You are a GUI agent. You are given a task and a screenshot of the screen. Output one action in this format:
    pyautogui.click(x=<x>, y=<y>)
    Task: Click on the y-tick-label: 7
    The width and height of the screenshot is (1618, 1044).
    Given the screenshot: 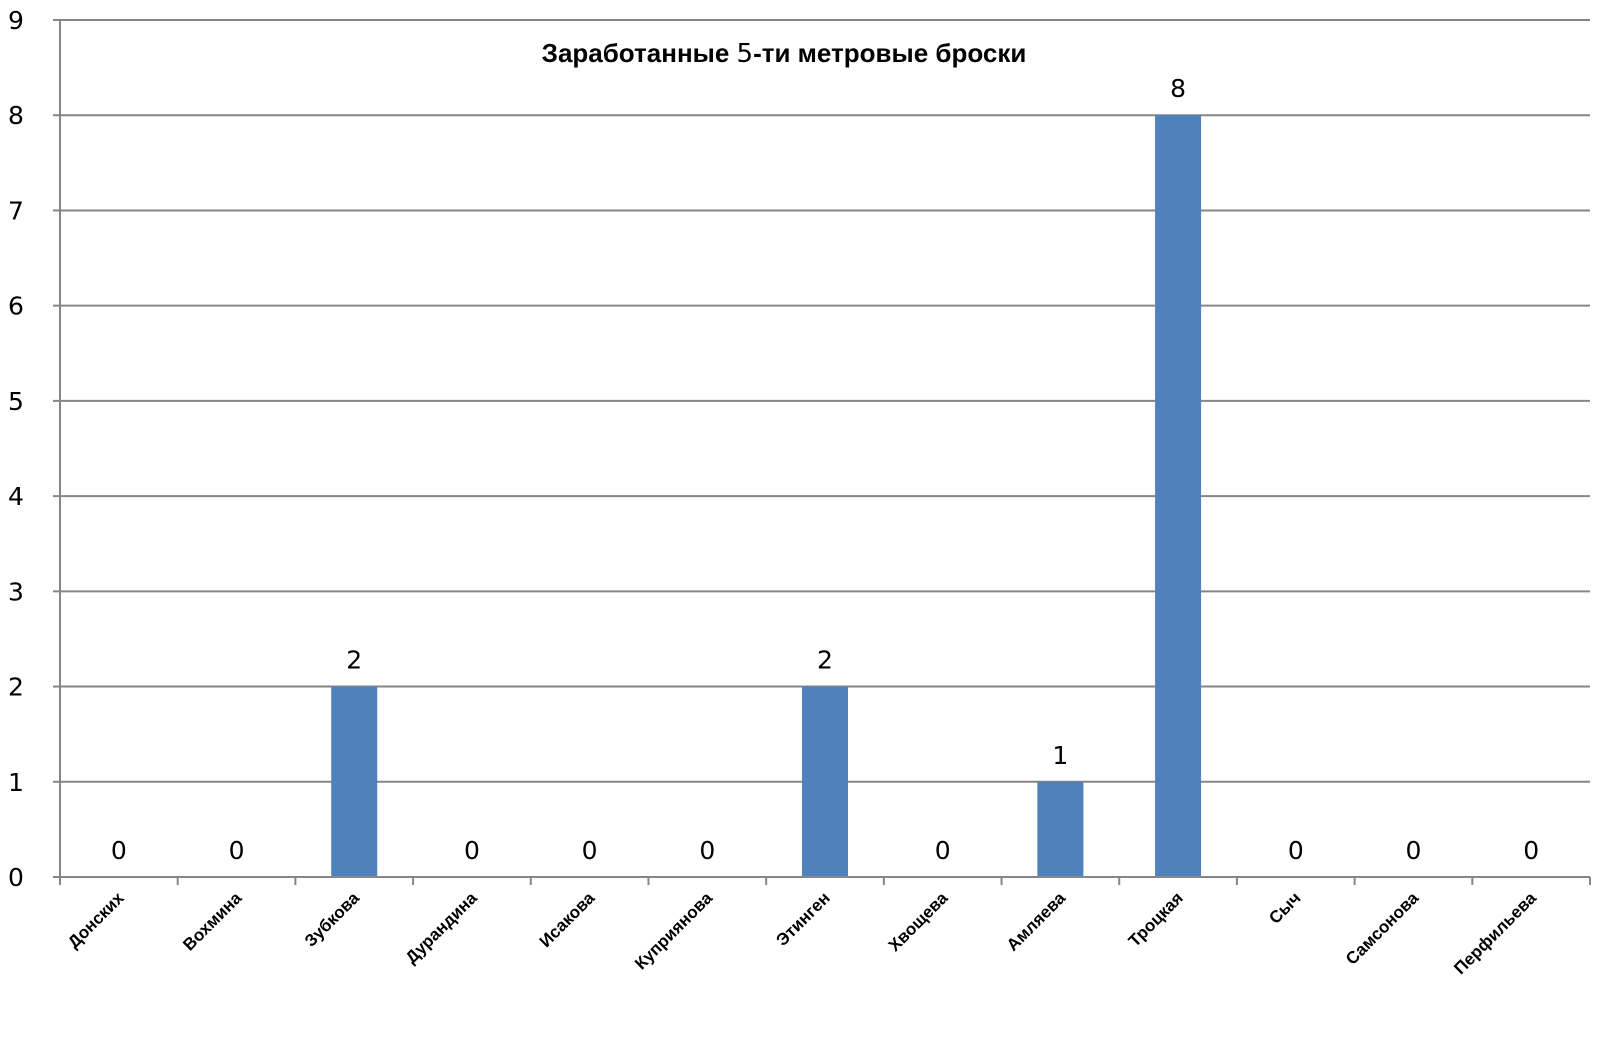 What is the action you would take?
    pyautogui.click(x=16, y=210)
    